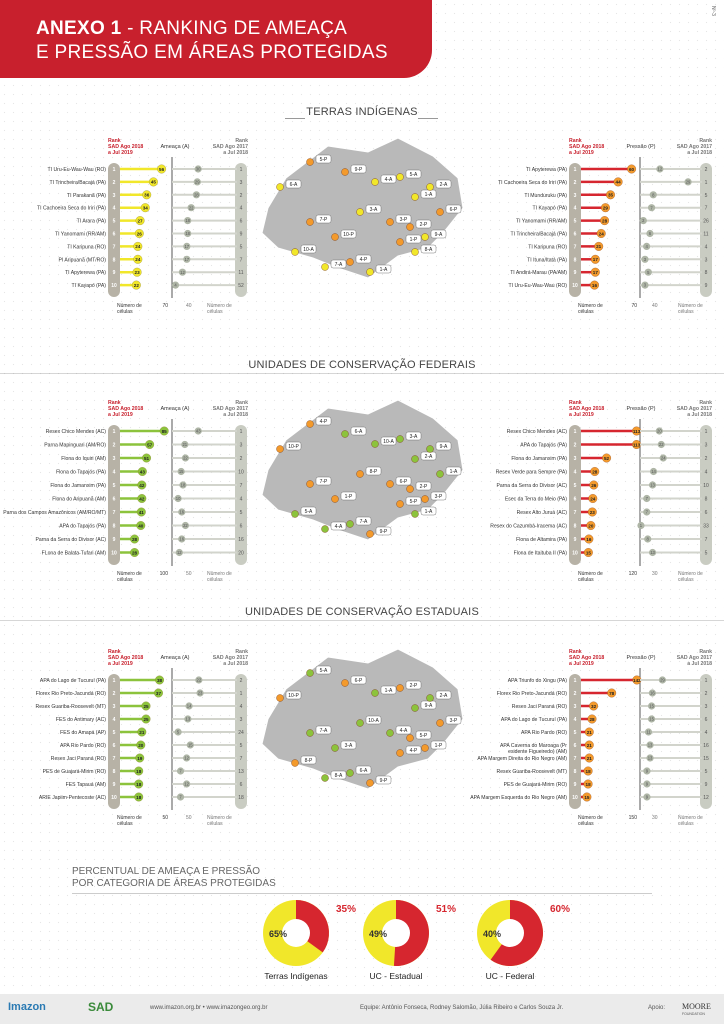 Image resolution: width=724 pixels, height=1024 pixels. What do you see at coordinates (645, 285) in the screenshot?
I see `prev-value: 3` at bounding box center [645, 285].